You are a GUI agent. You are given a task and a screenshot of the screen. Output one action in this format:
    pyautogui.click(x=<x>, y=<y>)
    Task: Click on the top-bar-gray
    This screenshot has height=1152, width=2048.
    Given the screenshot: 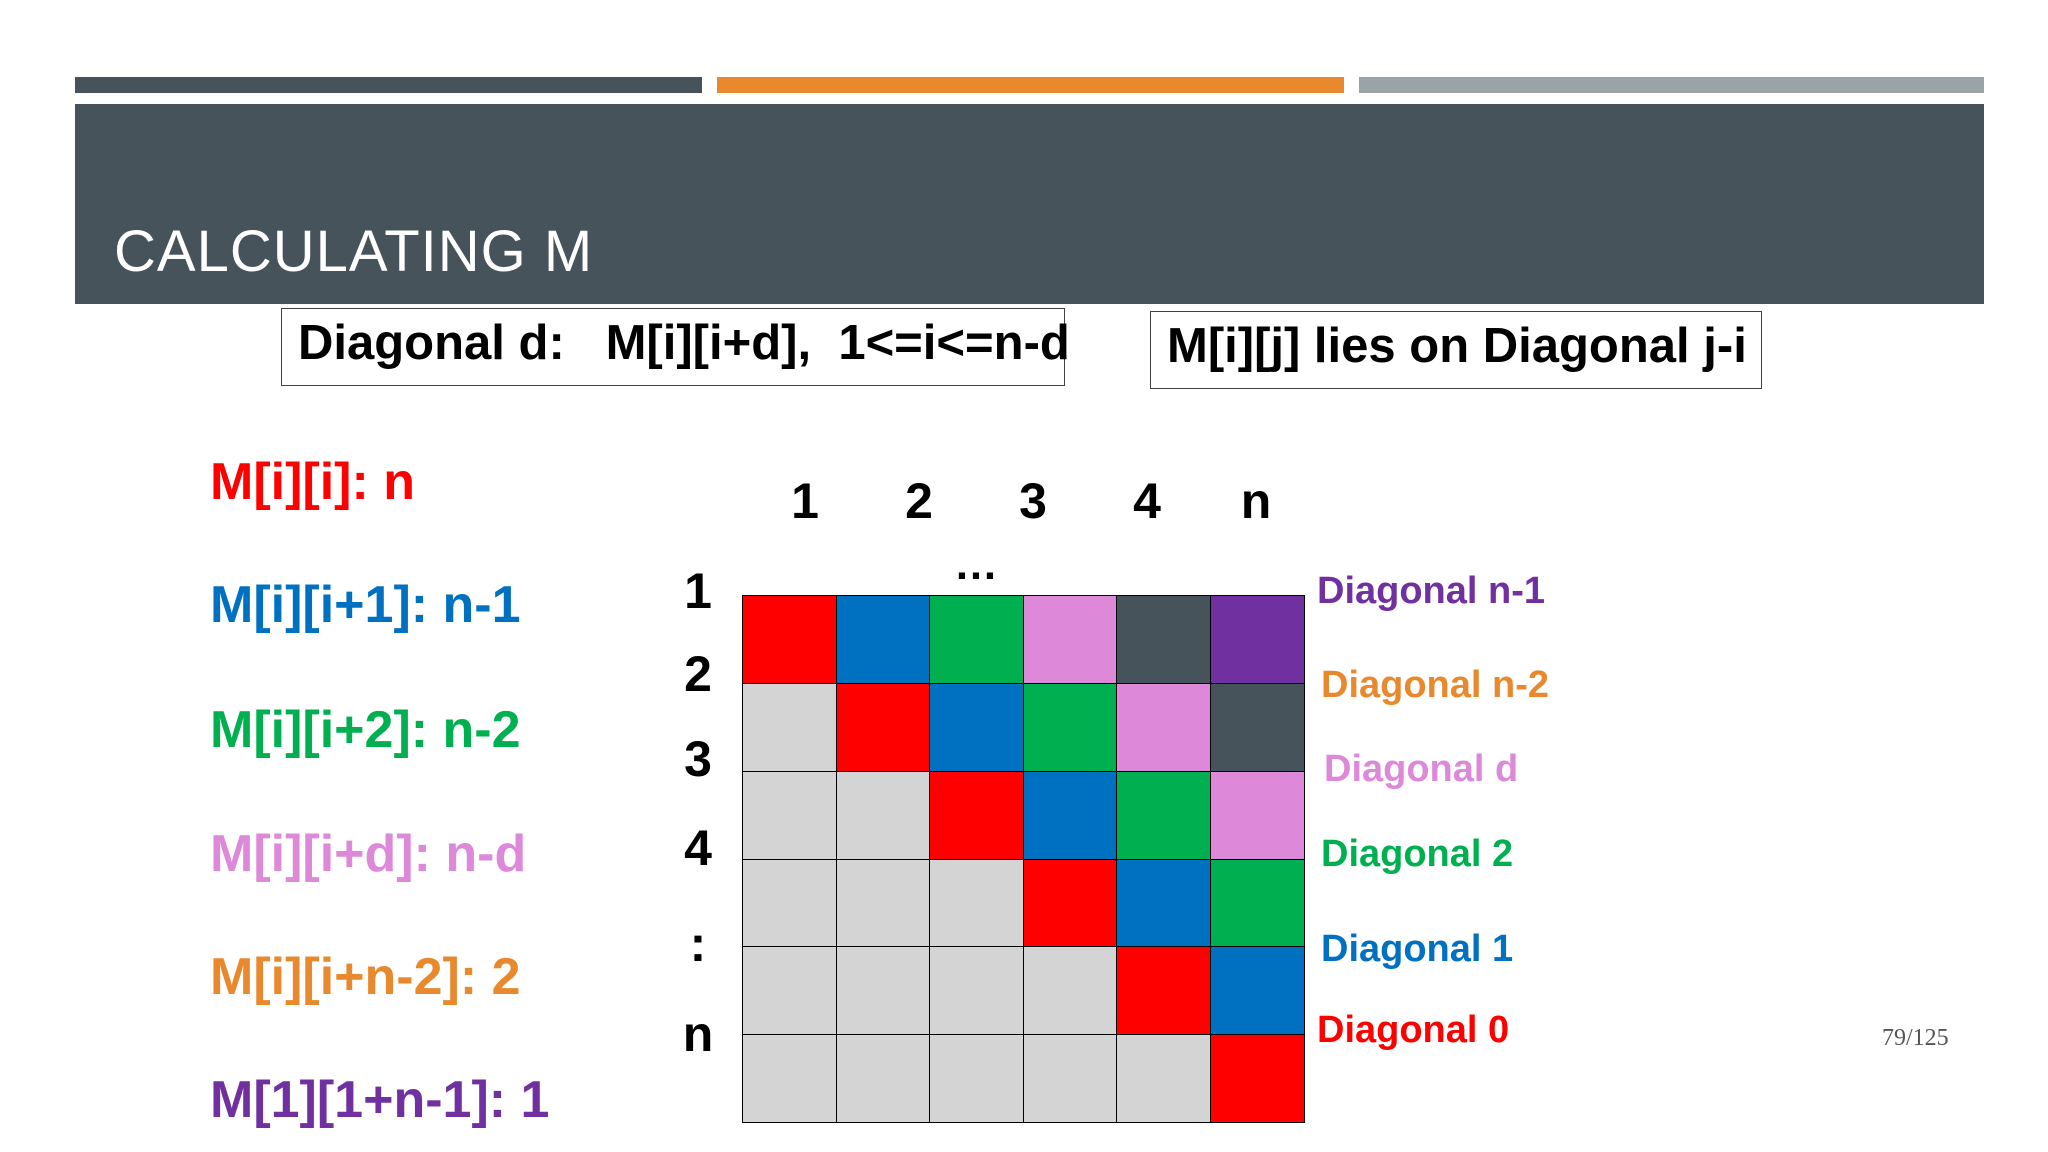 What is the action you would take?
    pyautogui.click(x=1671, y=85)
    